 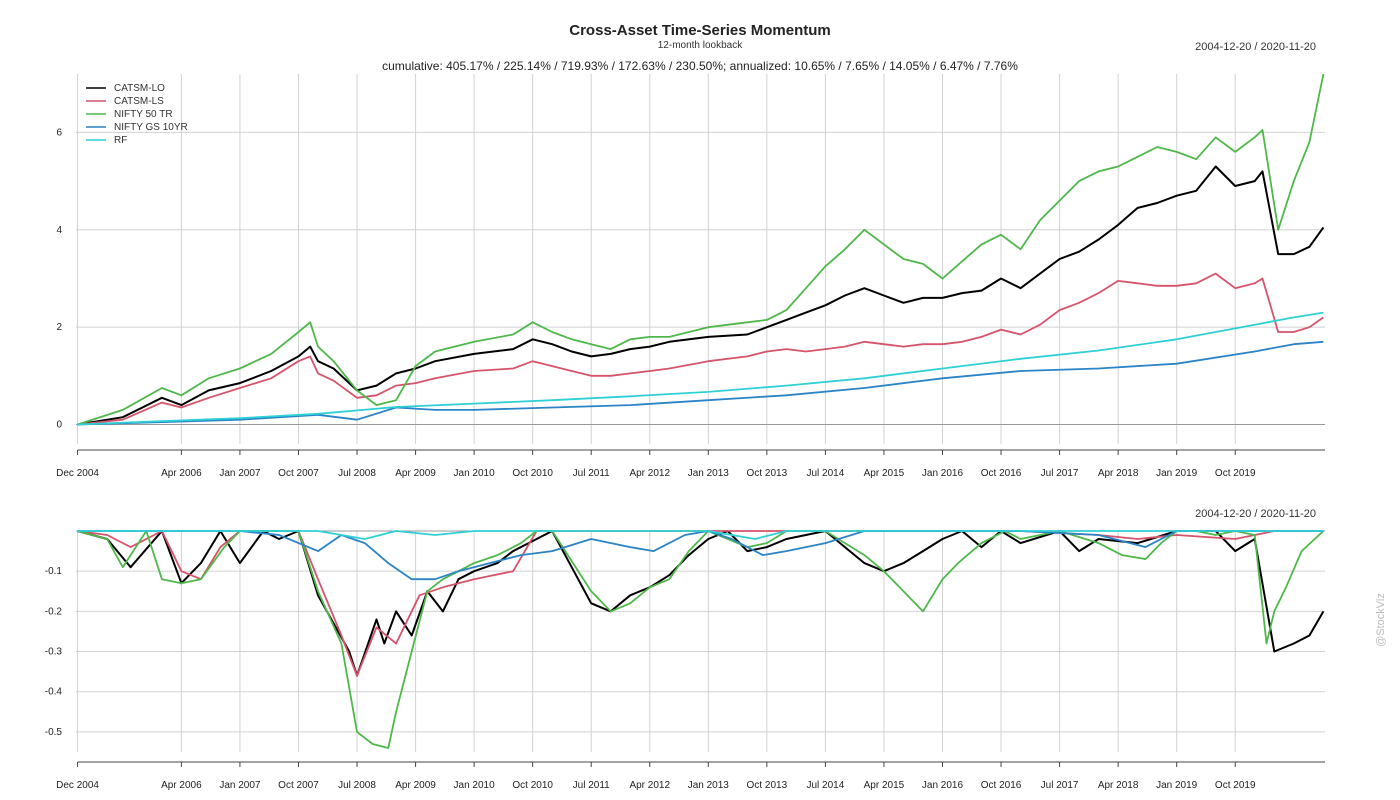 What do you see at coordinates (649, 473) in the screenshot?
I see `top-xtick-label-9: Apr 2012` at bounding box center [649, 473].